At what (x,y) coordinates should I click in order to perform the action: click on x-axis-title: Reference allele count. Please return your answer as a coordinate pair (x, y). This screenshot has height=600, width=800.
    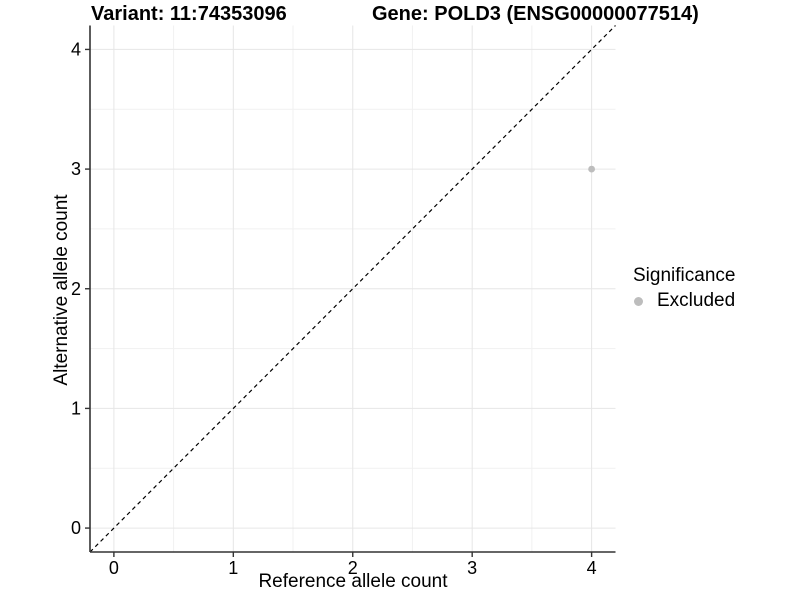
    Looking at the image, I should click on (353, 581).